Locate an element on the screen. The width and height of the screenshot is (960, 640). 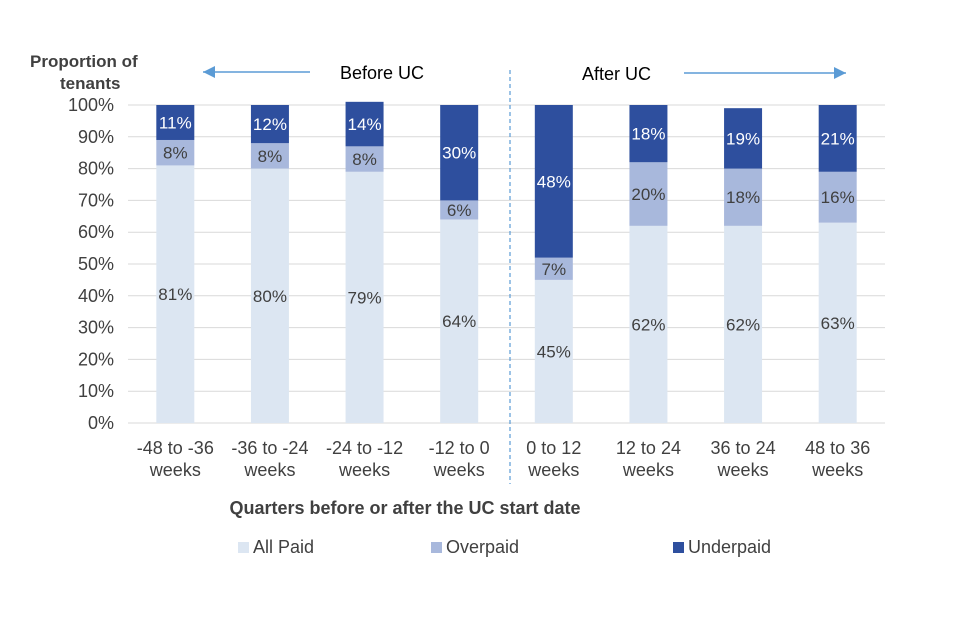
underpaid-data-label: 18% is located at coordinates (648, 134).